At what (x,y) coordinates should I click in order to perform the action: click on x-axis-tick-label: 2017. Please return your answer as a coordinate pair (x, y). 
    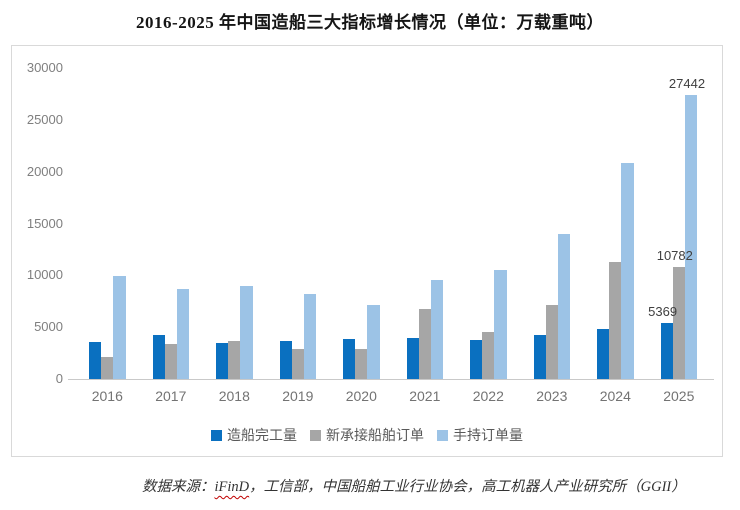
    Looking at the image, I should click on (171, 396).